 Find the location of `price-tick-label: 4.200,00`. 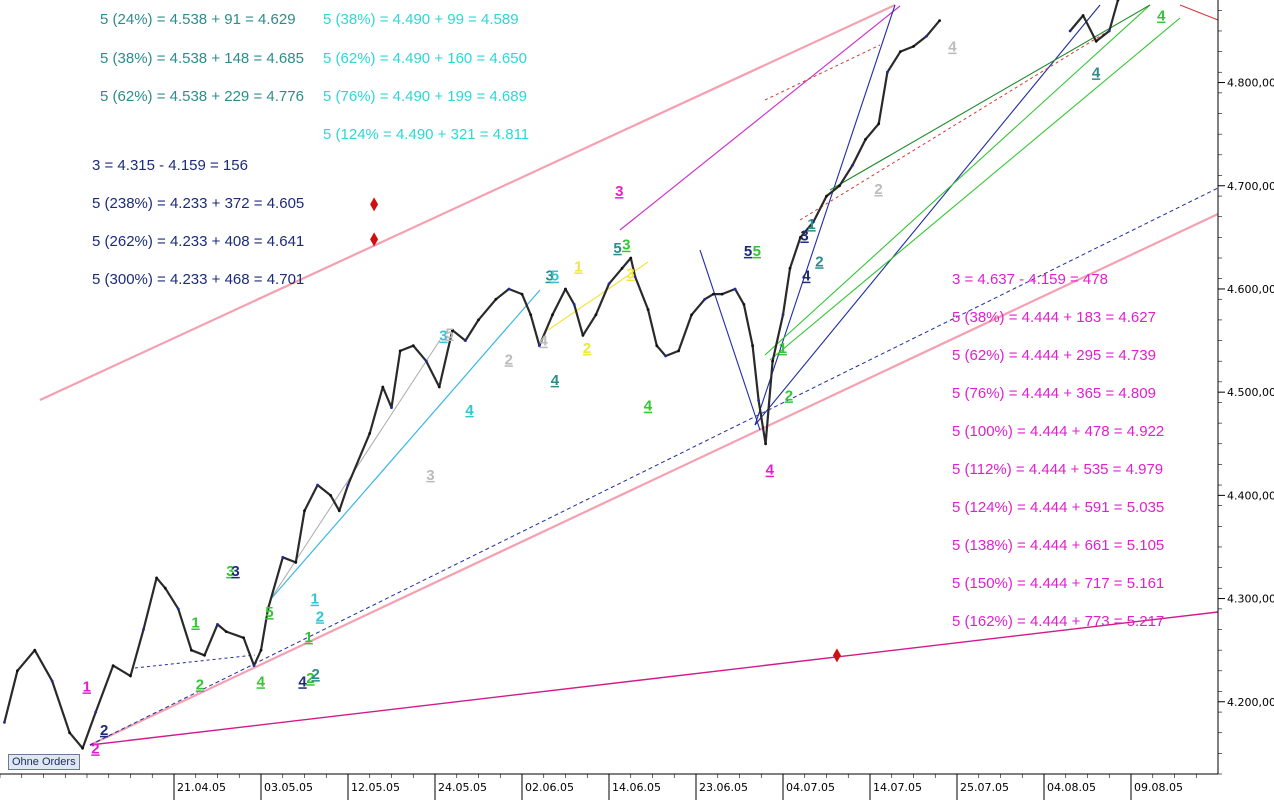

price-tick-label: 4.200,00 is located at coordinates (1250, 702).